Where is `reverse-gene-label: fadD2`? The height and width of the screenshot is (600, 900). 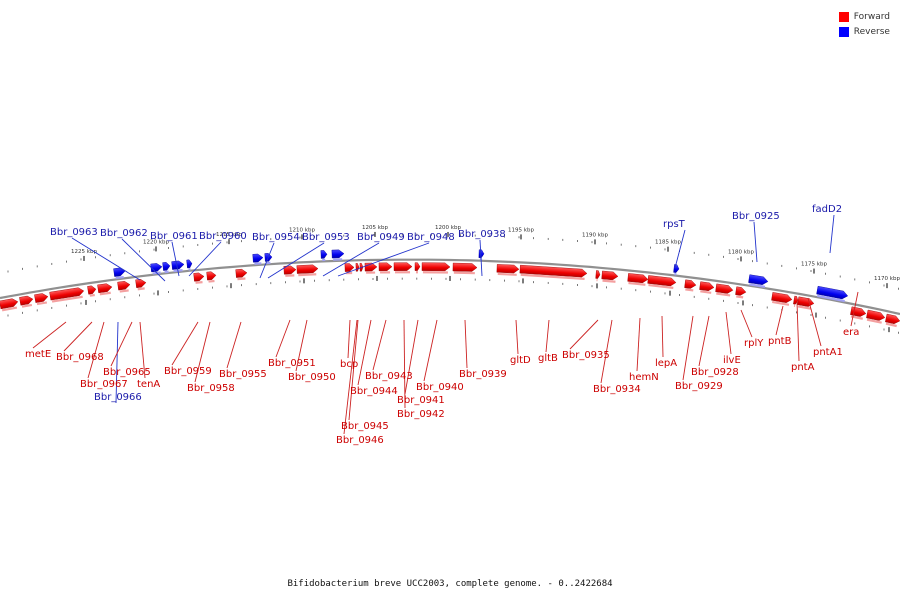 reverse-gene-label: fadD2 is located at coordinates (827, 209).